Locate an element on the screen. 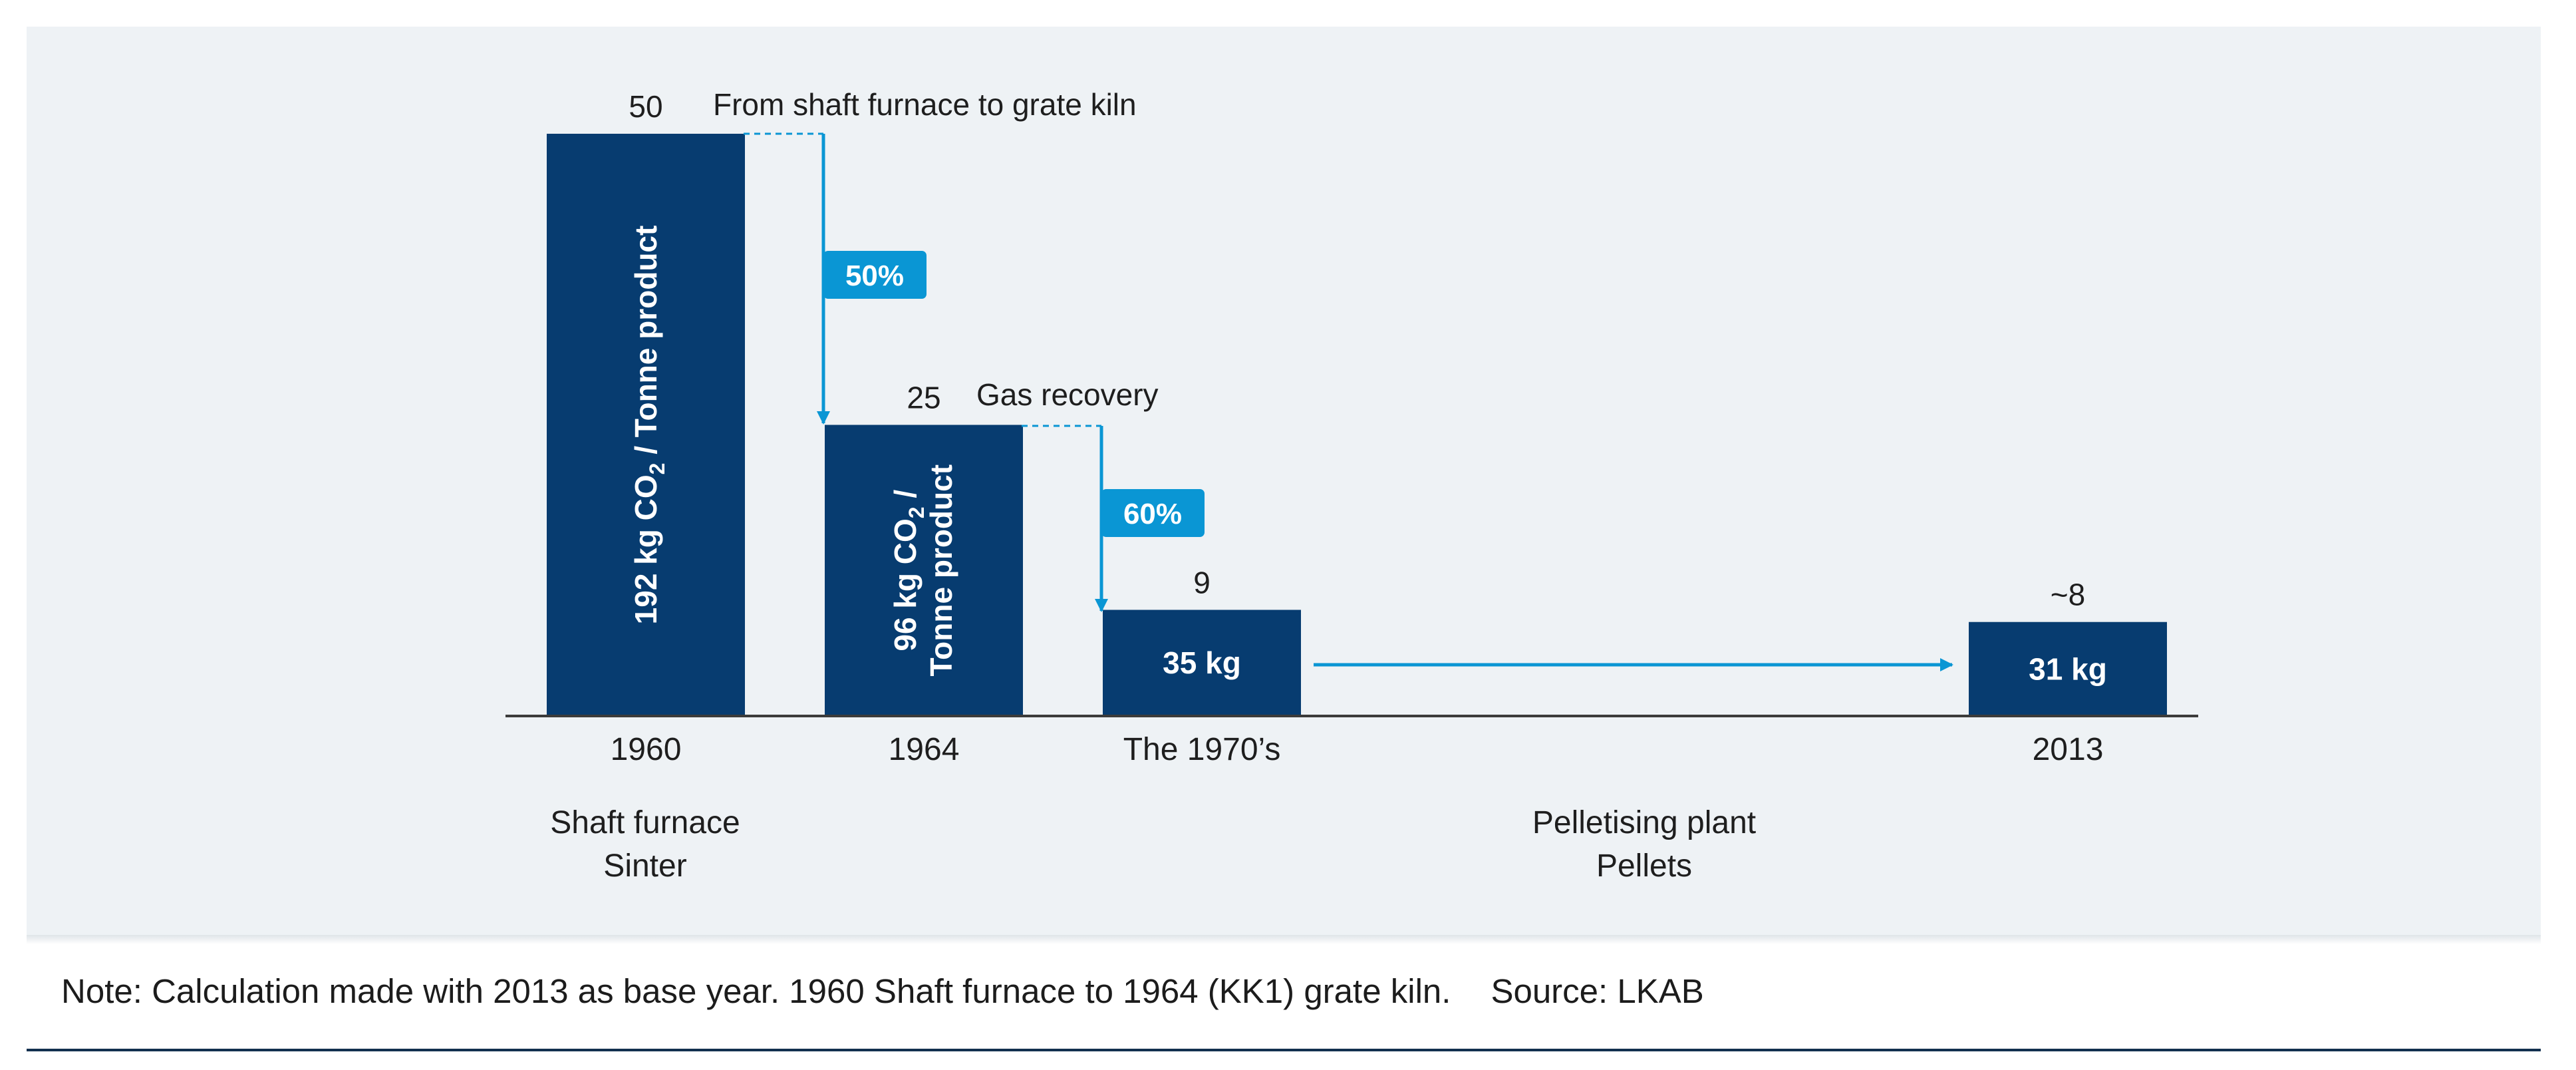 This screenshot has height=1070, width=2576. category-label-1970s: The 1970’s is located at coordinates (1202, 750).